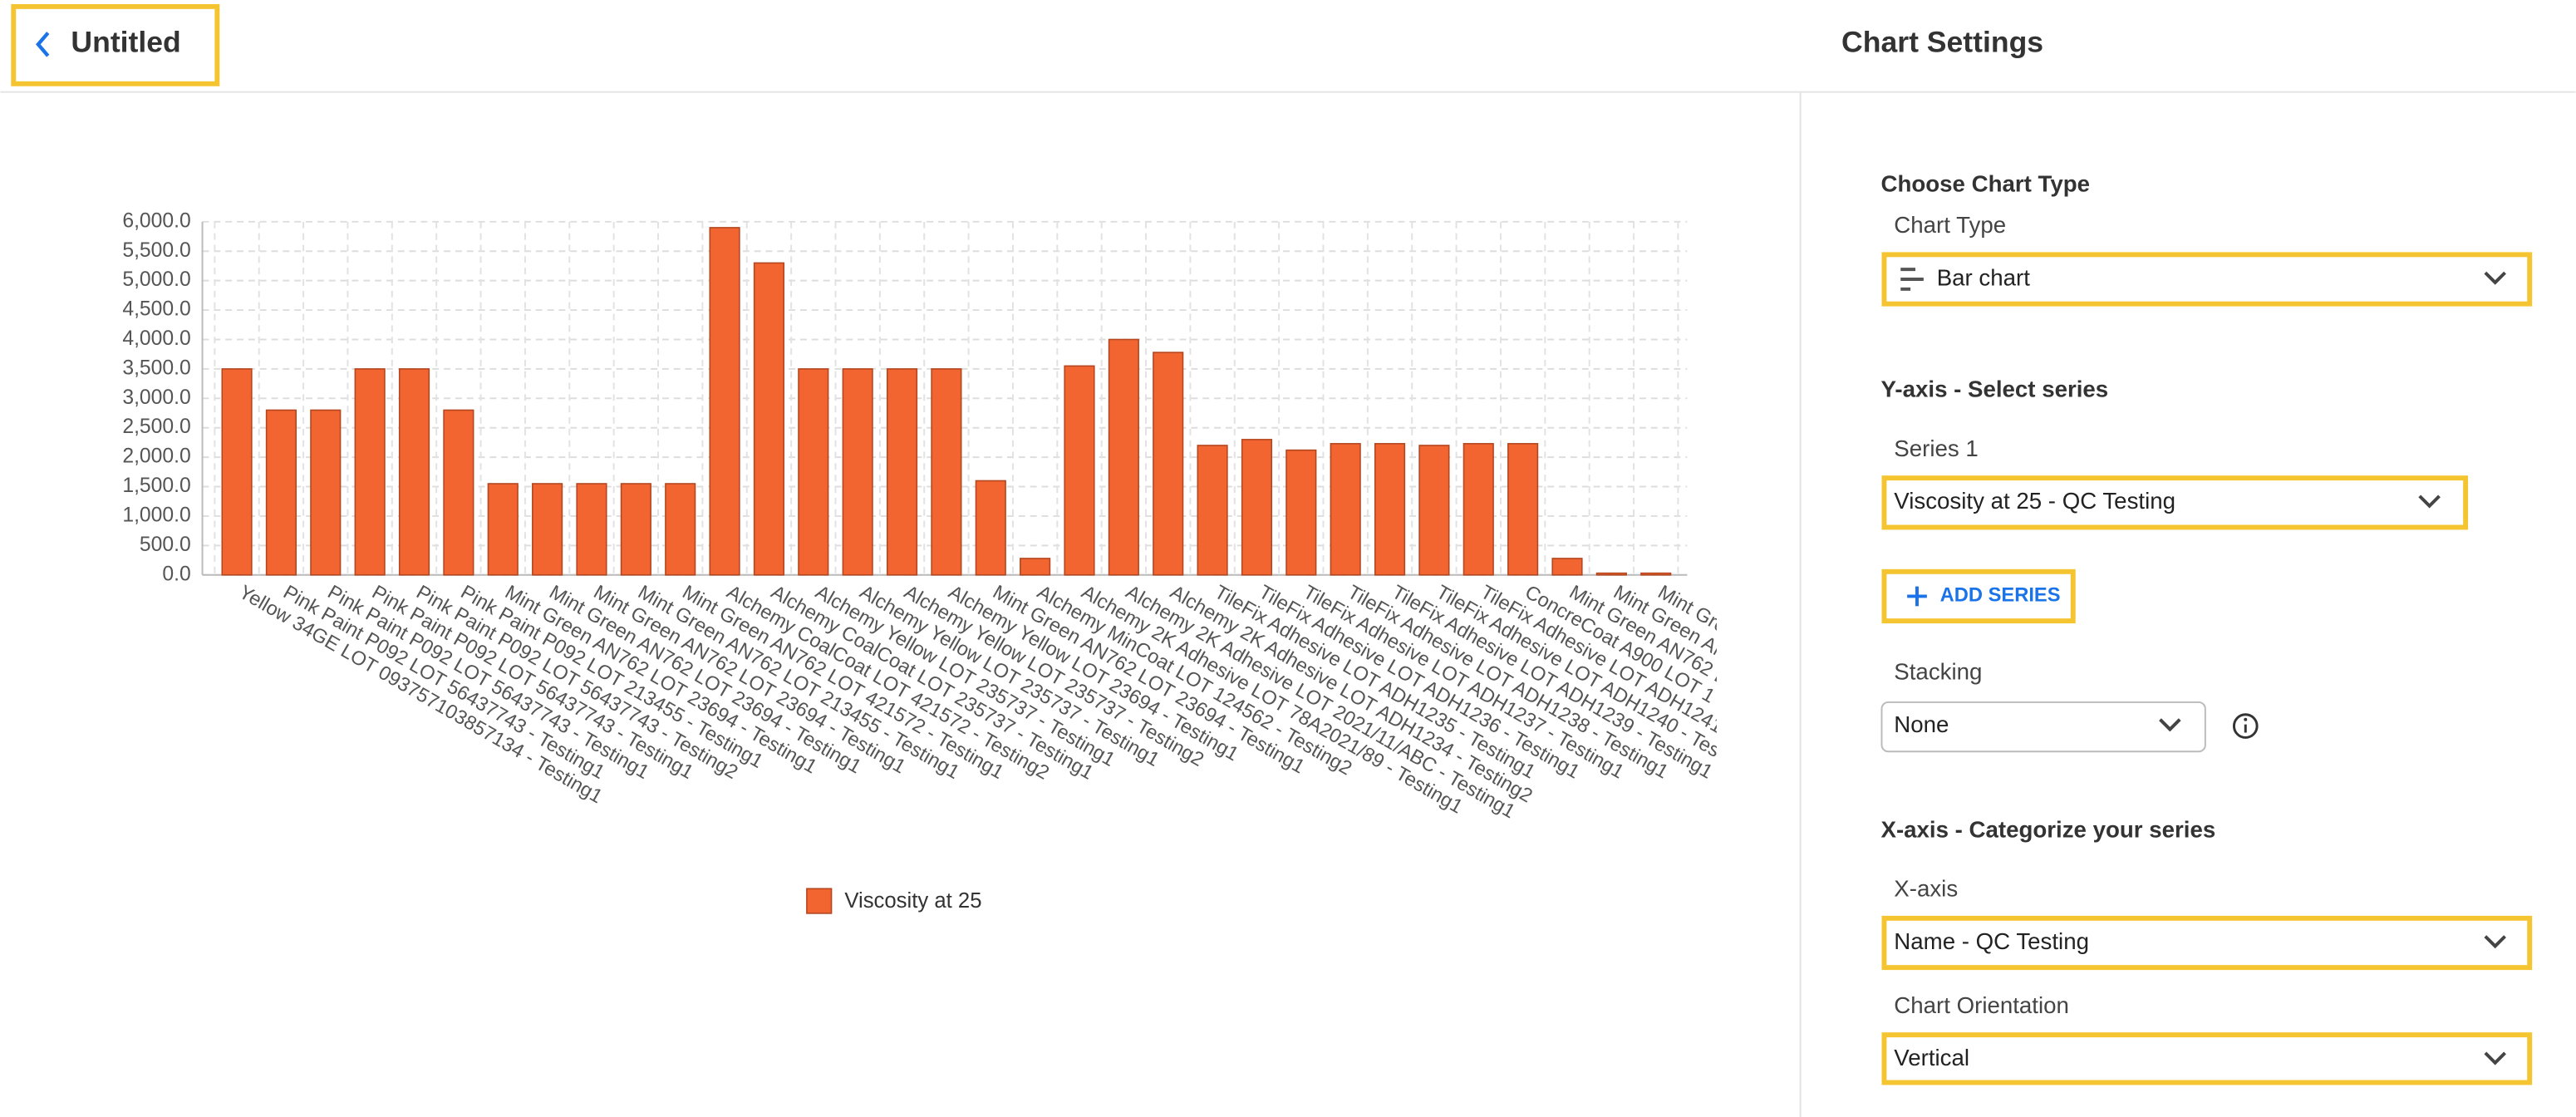 This screenshot has height=1117, width=2576. I want to click on highlight, so click(115, 44).